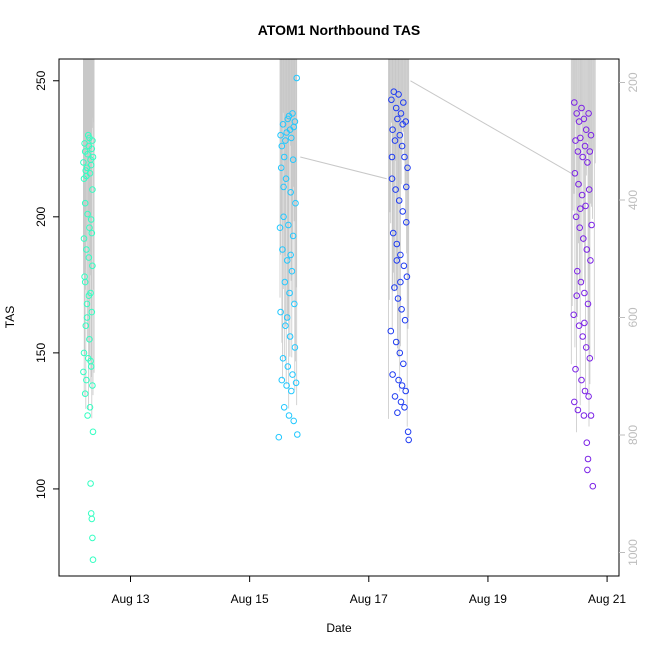 Image resolution: width=650 pixels, height=650 pixels. Describe the element at coordinates (368, 591) in the screenshot. I see `x-axis: Aug 13 Aug 15 Aug 17 Aug 19 Aug 21` at that location.